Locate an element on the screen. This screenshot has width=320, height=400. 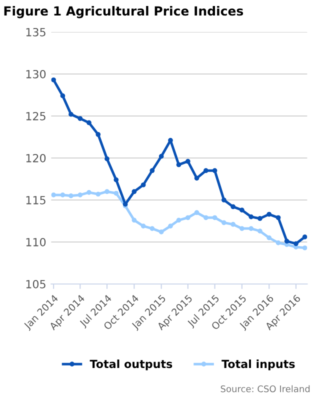
y-tick-label: 125 is located at coordinates (36, 116).